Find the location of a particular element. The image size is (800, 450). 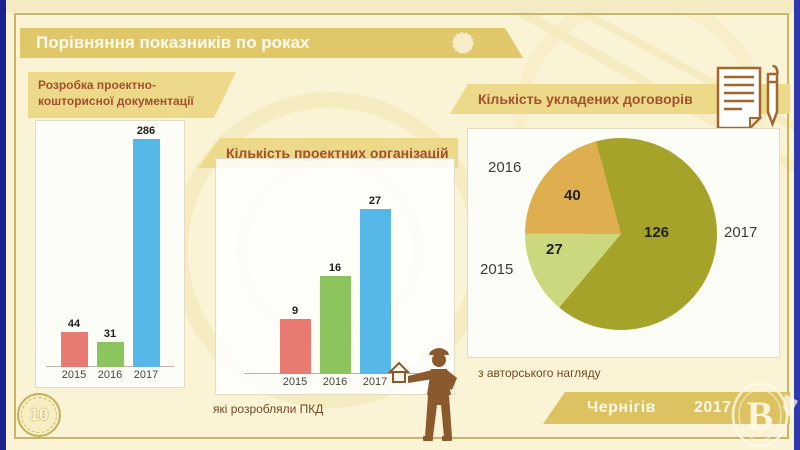

pie-chart is located at coordinates (621, 234).